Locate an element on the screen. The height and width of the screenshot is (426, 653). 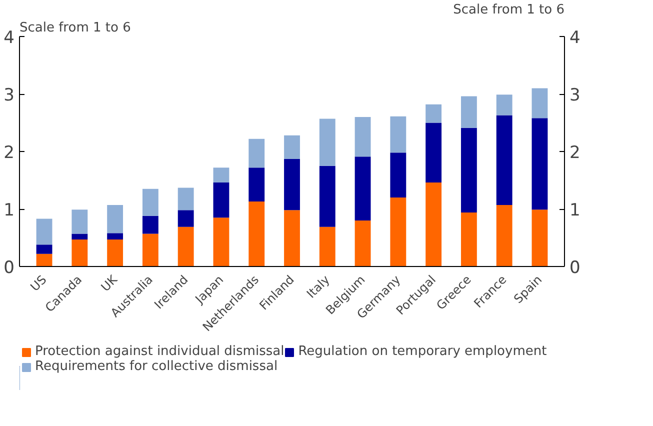
y-axis-title: Scale from 1 to 6 is located at coordinates (75, 28).